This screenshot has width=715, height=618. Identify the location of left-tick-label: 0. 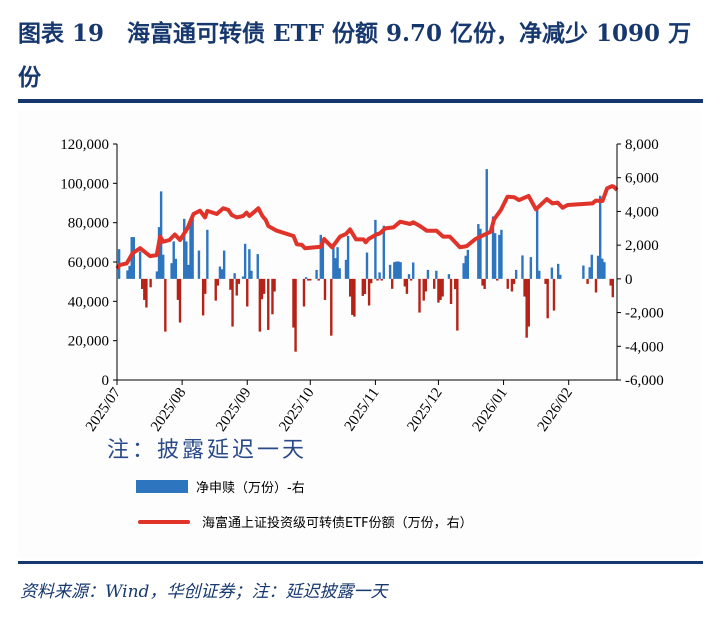
(106, 381).